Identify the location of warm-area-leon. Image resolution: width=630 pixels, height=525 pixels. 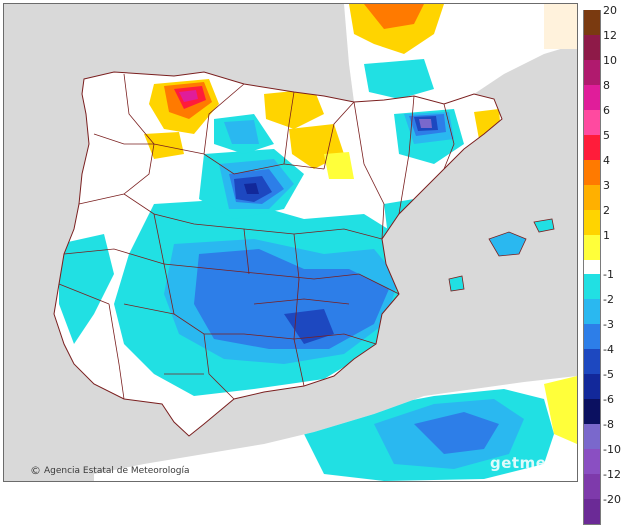
(164, 145).